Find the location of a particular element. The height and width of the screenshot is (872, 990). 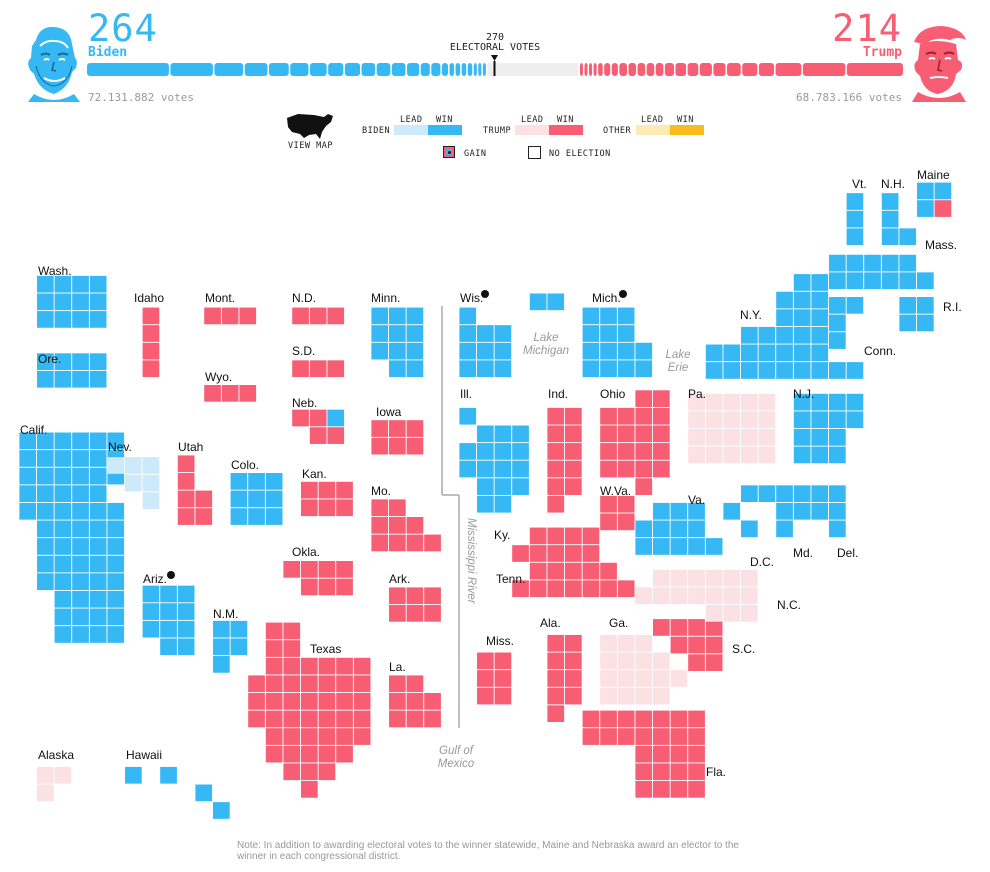

state-wis is located at coordinates (485, 342).